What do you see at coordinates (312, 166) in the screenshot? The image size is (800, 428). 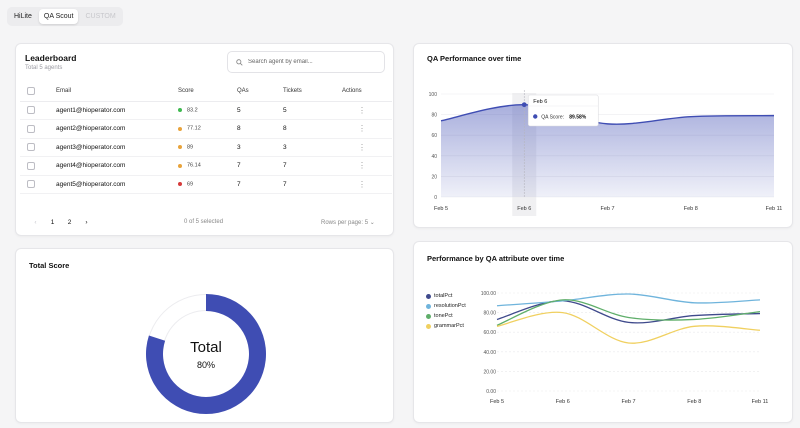 I see `row-tickets: 7` at bounding box center [312, 166].